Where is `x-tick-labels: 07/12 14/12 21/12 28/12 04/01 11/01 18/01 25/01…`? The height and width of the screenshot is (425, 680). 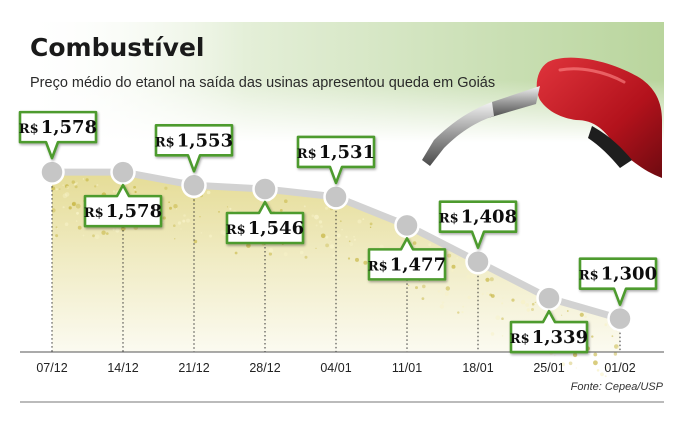 x-tick-labels: 07/12 14/12 21/12 28/12 04/01 11/01 18/01 25/01… is located at coordinates (335, 368).